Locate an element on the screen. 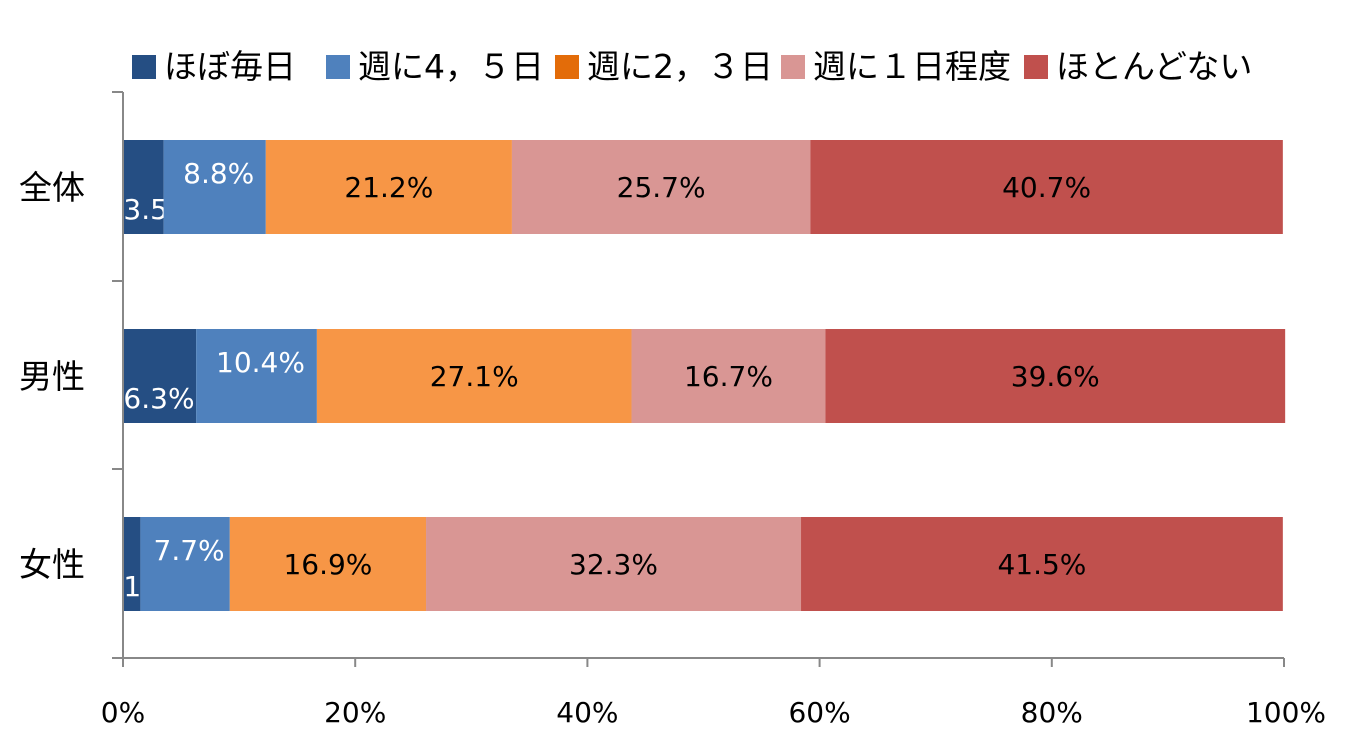 The height and width of the screenshot is (742, 1350). legend-item: 週に4，５日 is located at coordinates (435, 66).